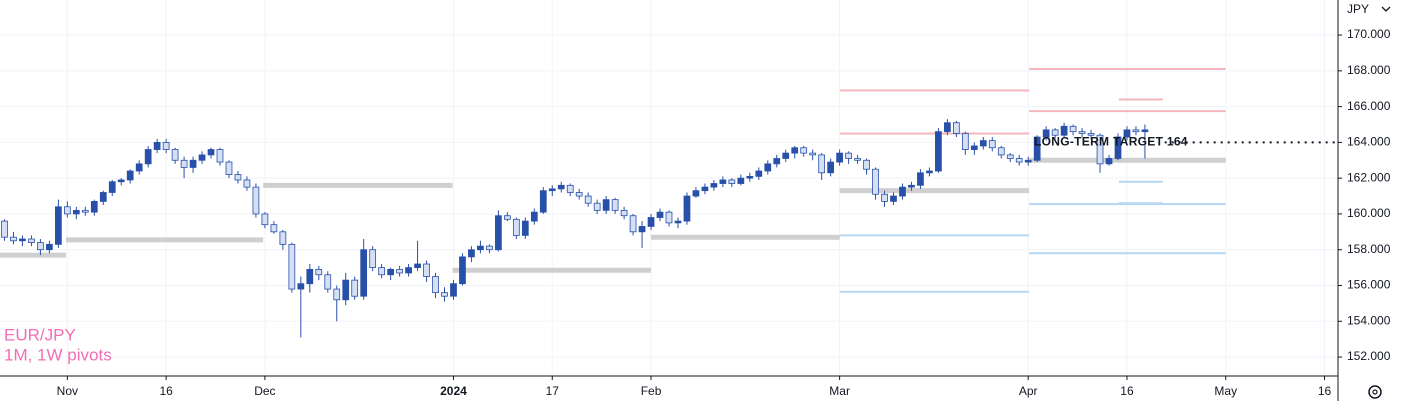 This screenshot has width=1401, height=401. Describe the element at coordinates (1369, 249) in the screenshot. I see `y-tick-label: 158.000` at that location.